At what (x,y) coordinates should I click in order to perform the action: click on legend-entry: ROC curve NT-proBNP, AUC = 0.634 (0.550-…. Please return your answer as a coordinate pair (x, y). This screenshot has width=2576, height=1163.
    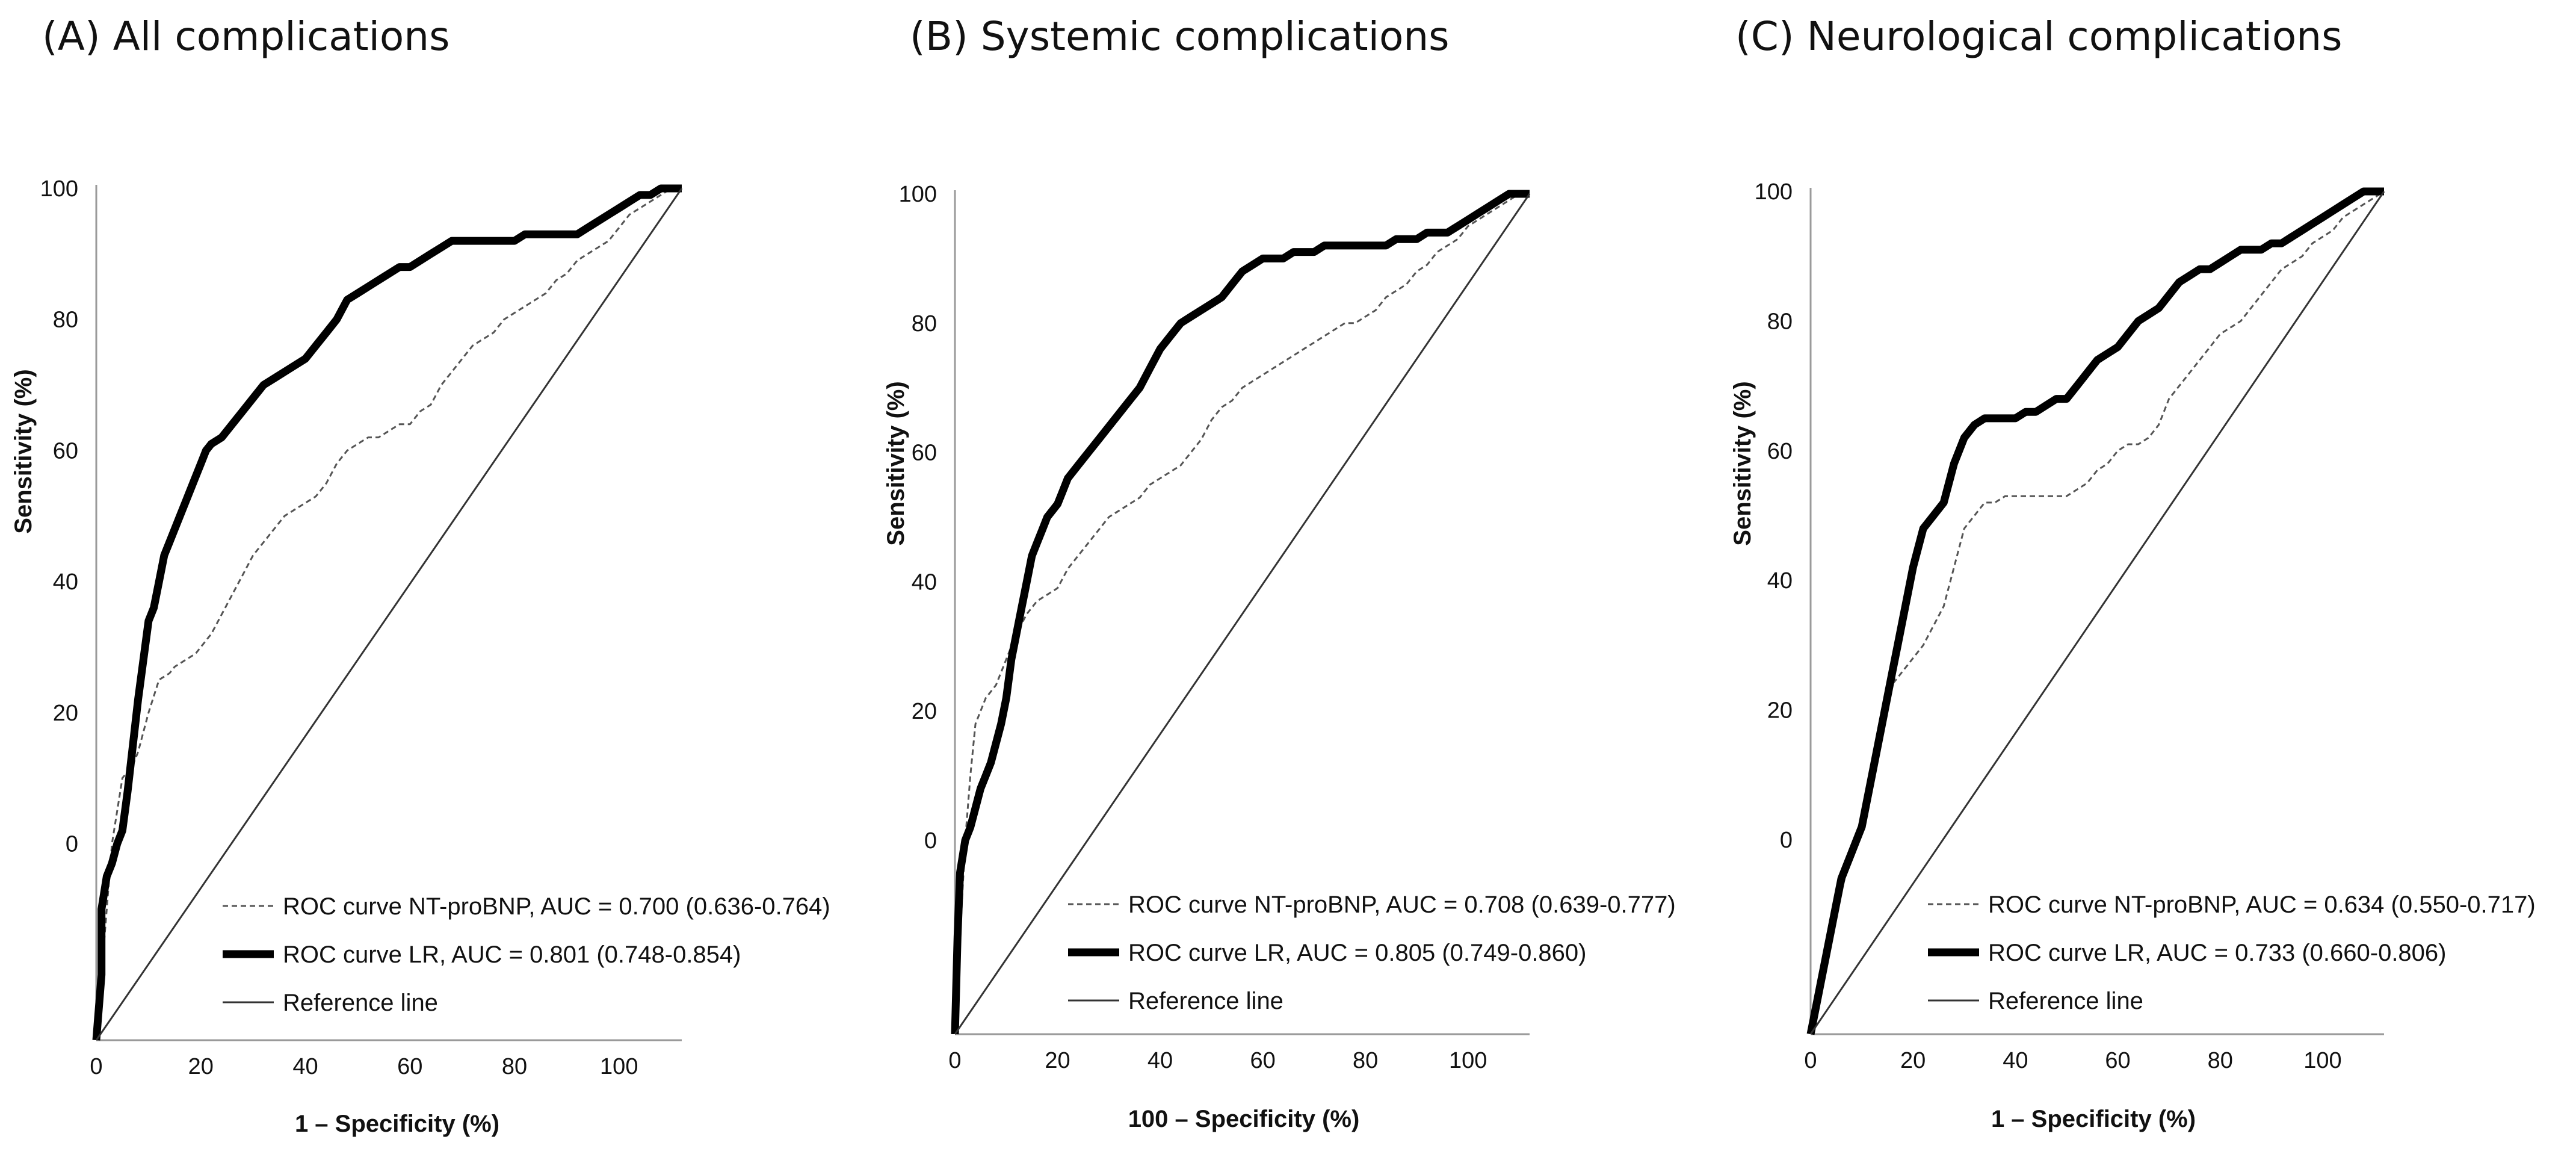
    Looking at the image, I should click on (2262, 905).